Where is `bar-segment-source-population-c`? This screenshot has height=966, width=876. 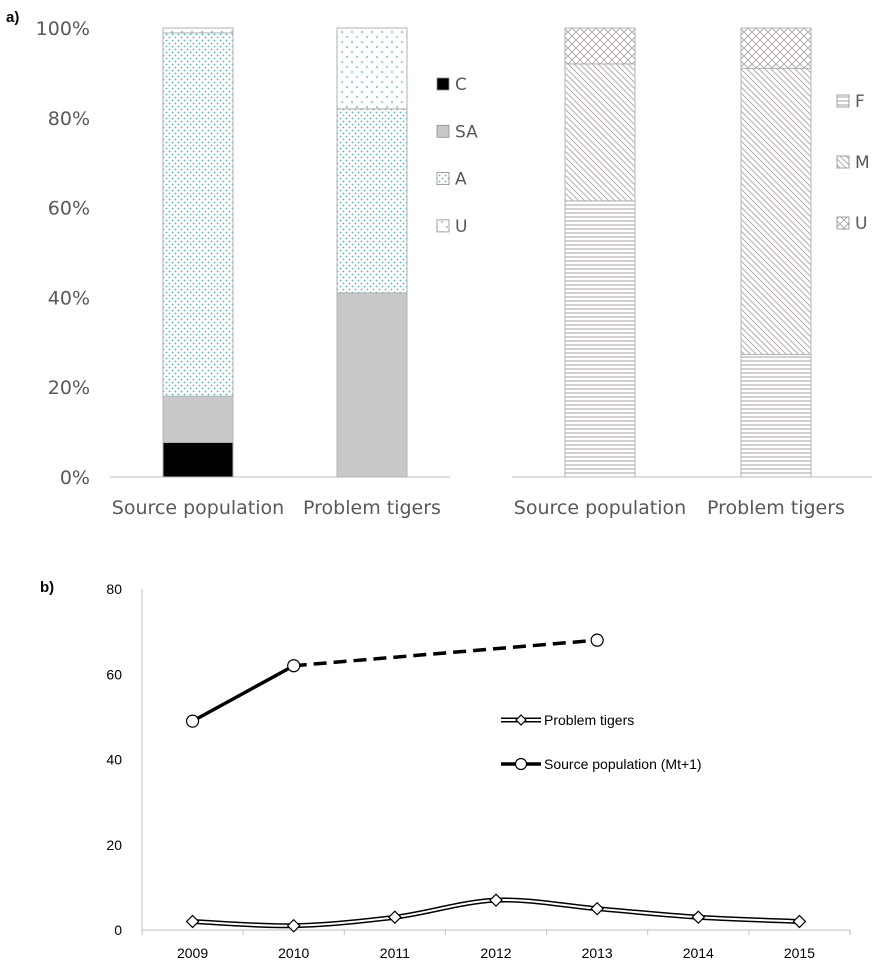 bar-segment-source-population-c is located at coordinates (198, 459).